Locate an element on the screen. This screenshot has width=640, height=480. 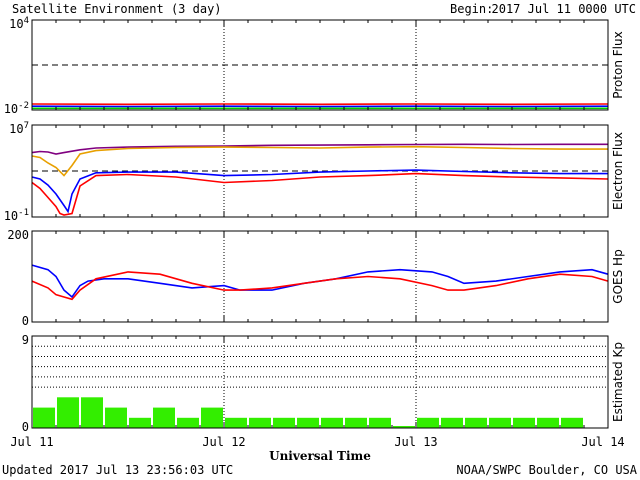
y-tick-top: 9 is located at coordinates (25, 340).